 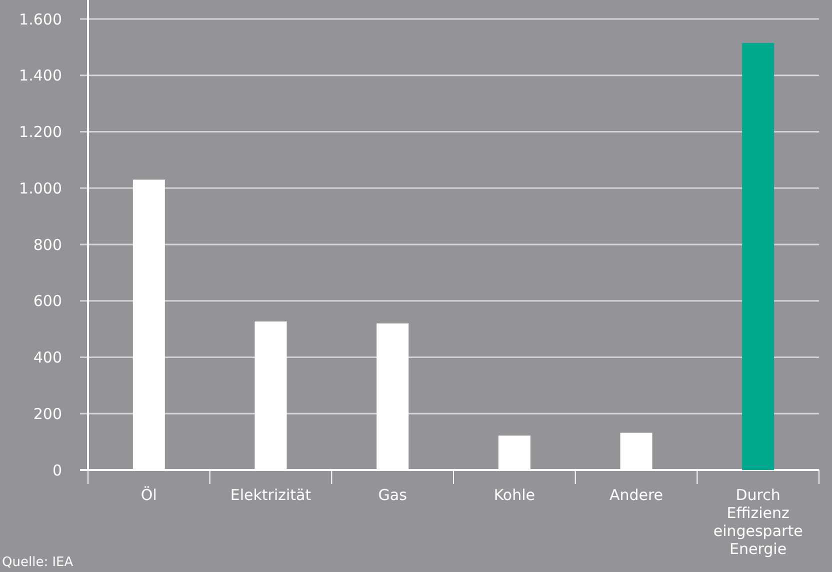 What do you see at coordinates (40, 188) in the screenshot?
I see `y-tick-label: 1.000` at bounding box center [40, 188].